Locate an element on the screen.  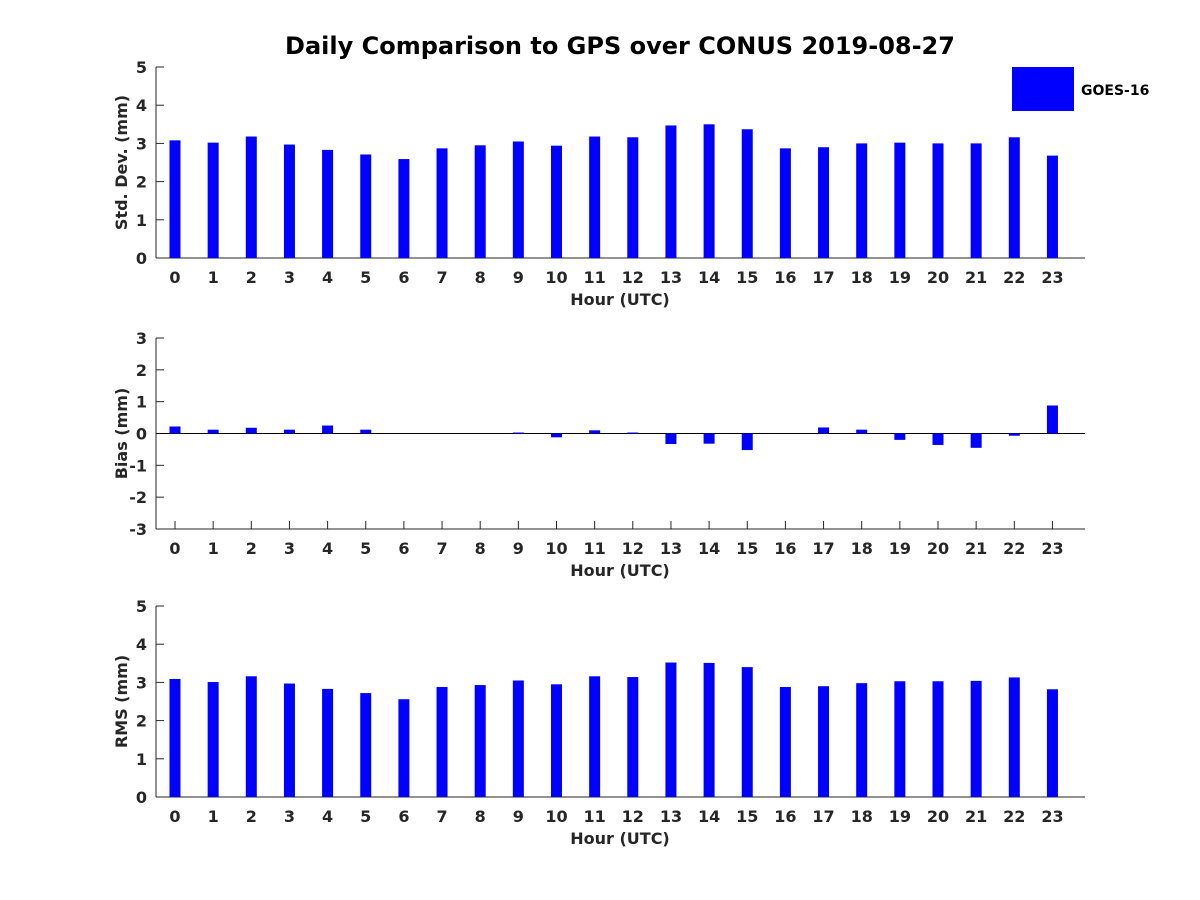
x-tick-label: 23 is located at coordinates (1052, 816).